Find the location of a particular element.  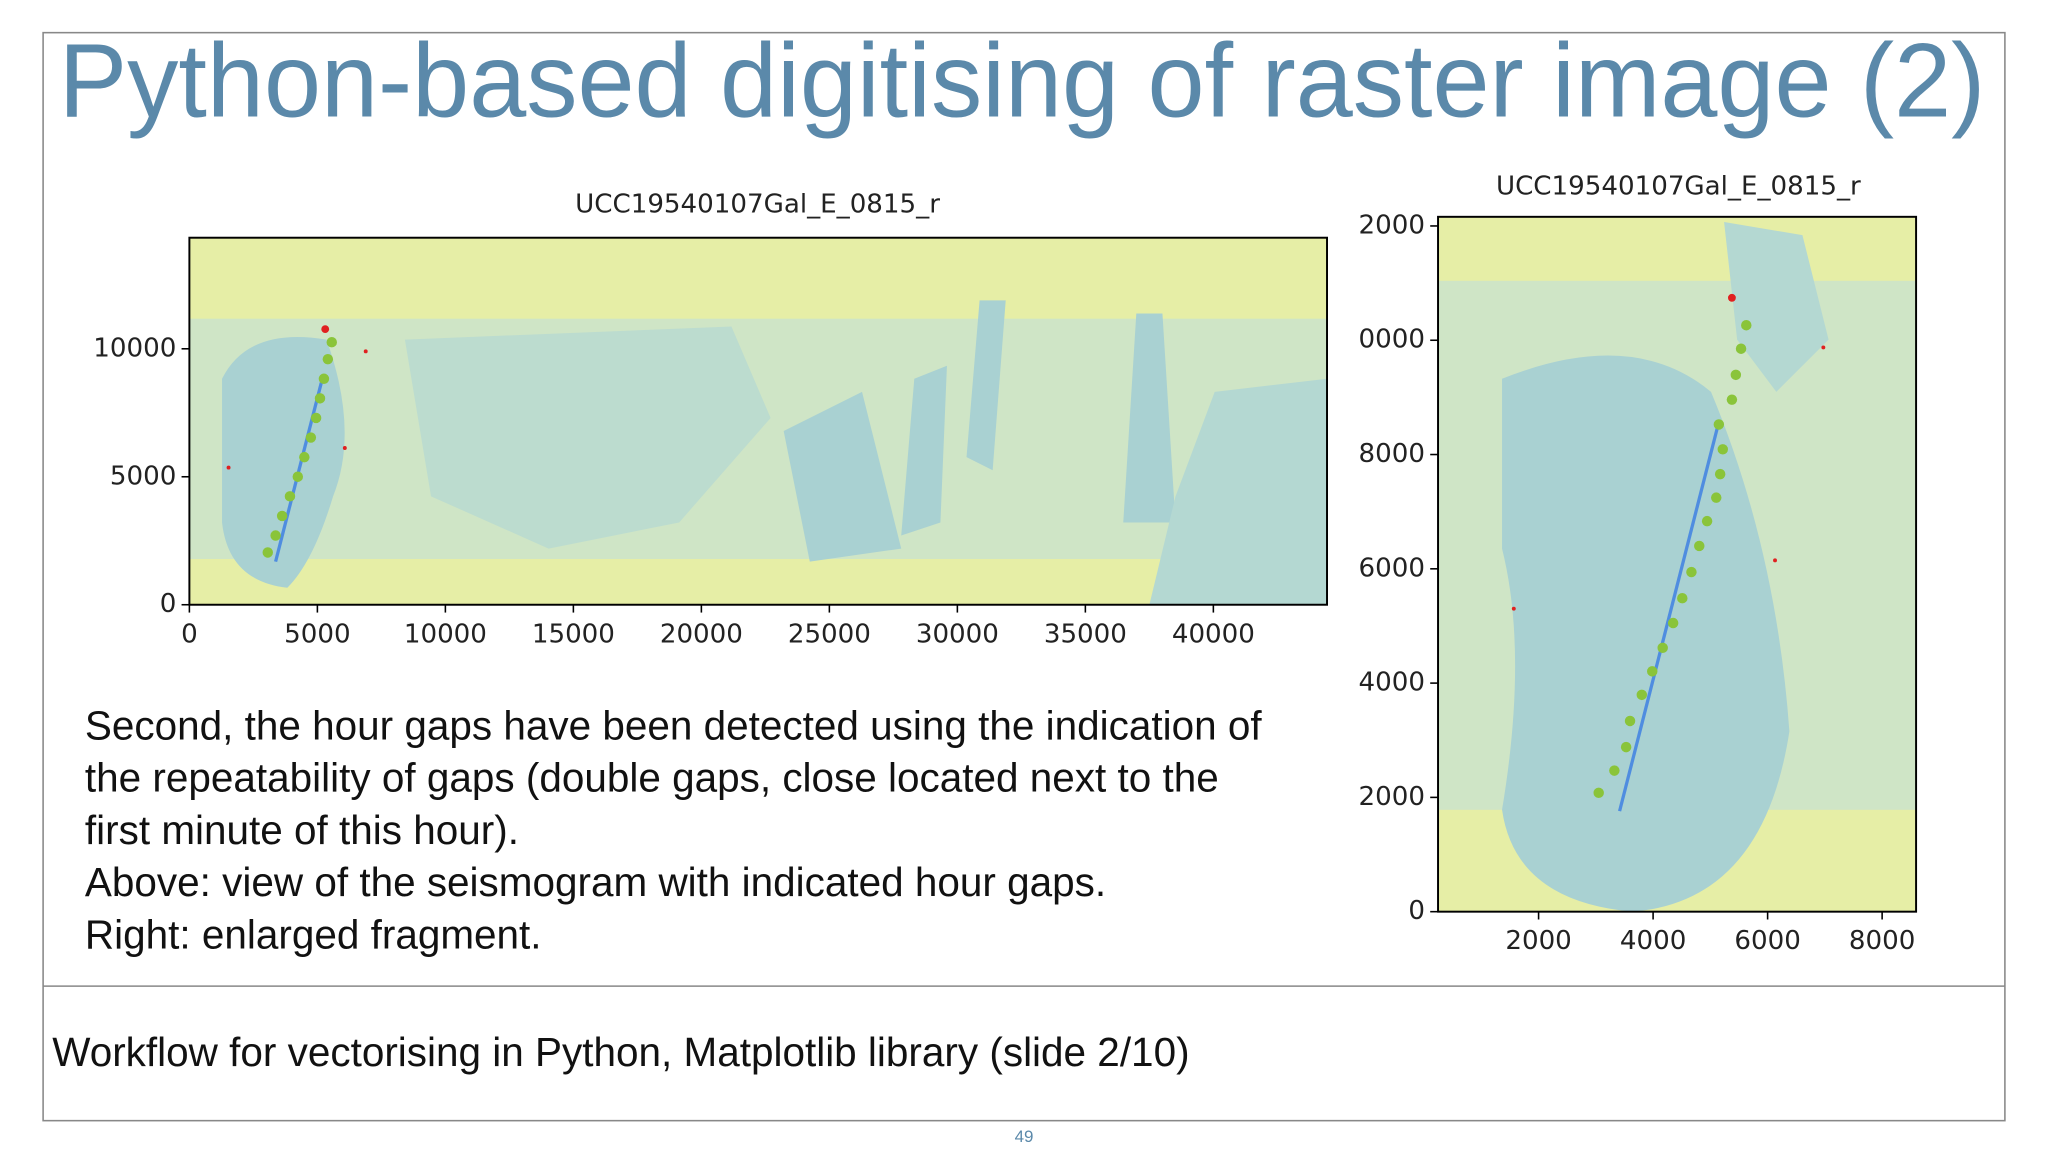

raster-image is located at coordinates (1677, 564).